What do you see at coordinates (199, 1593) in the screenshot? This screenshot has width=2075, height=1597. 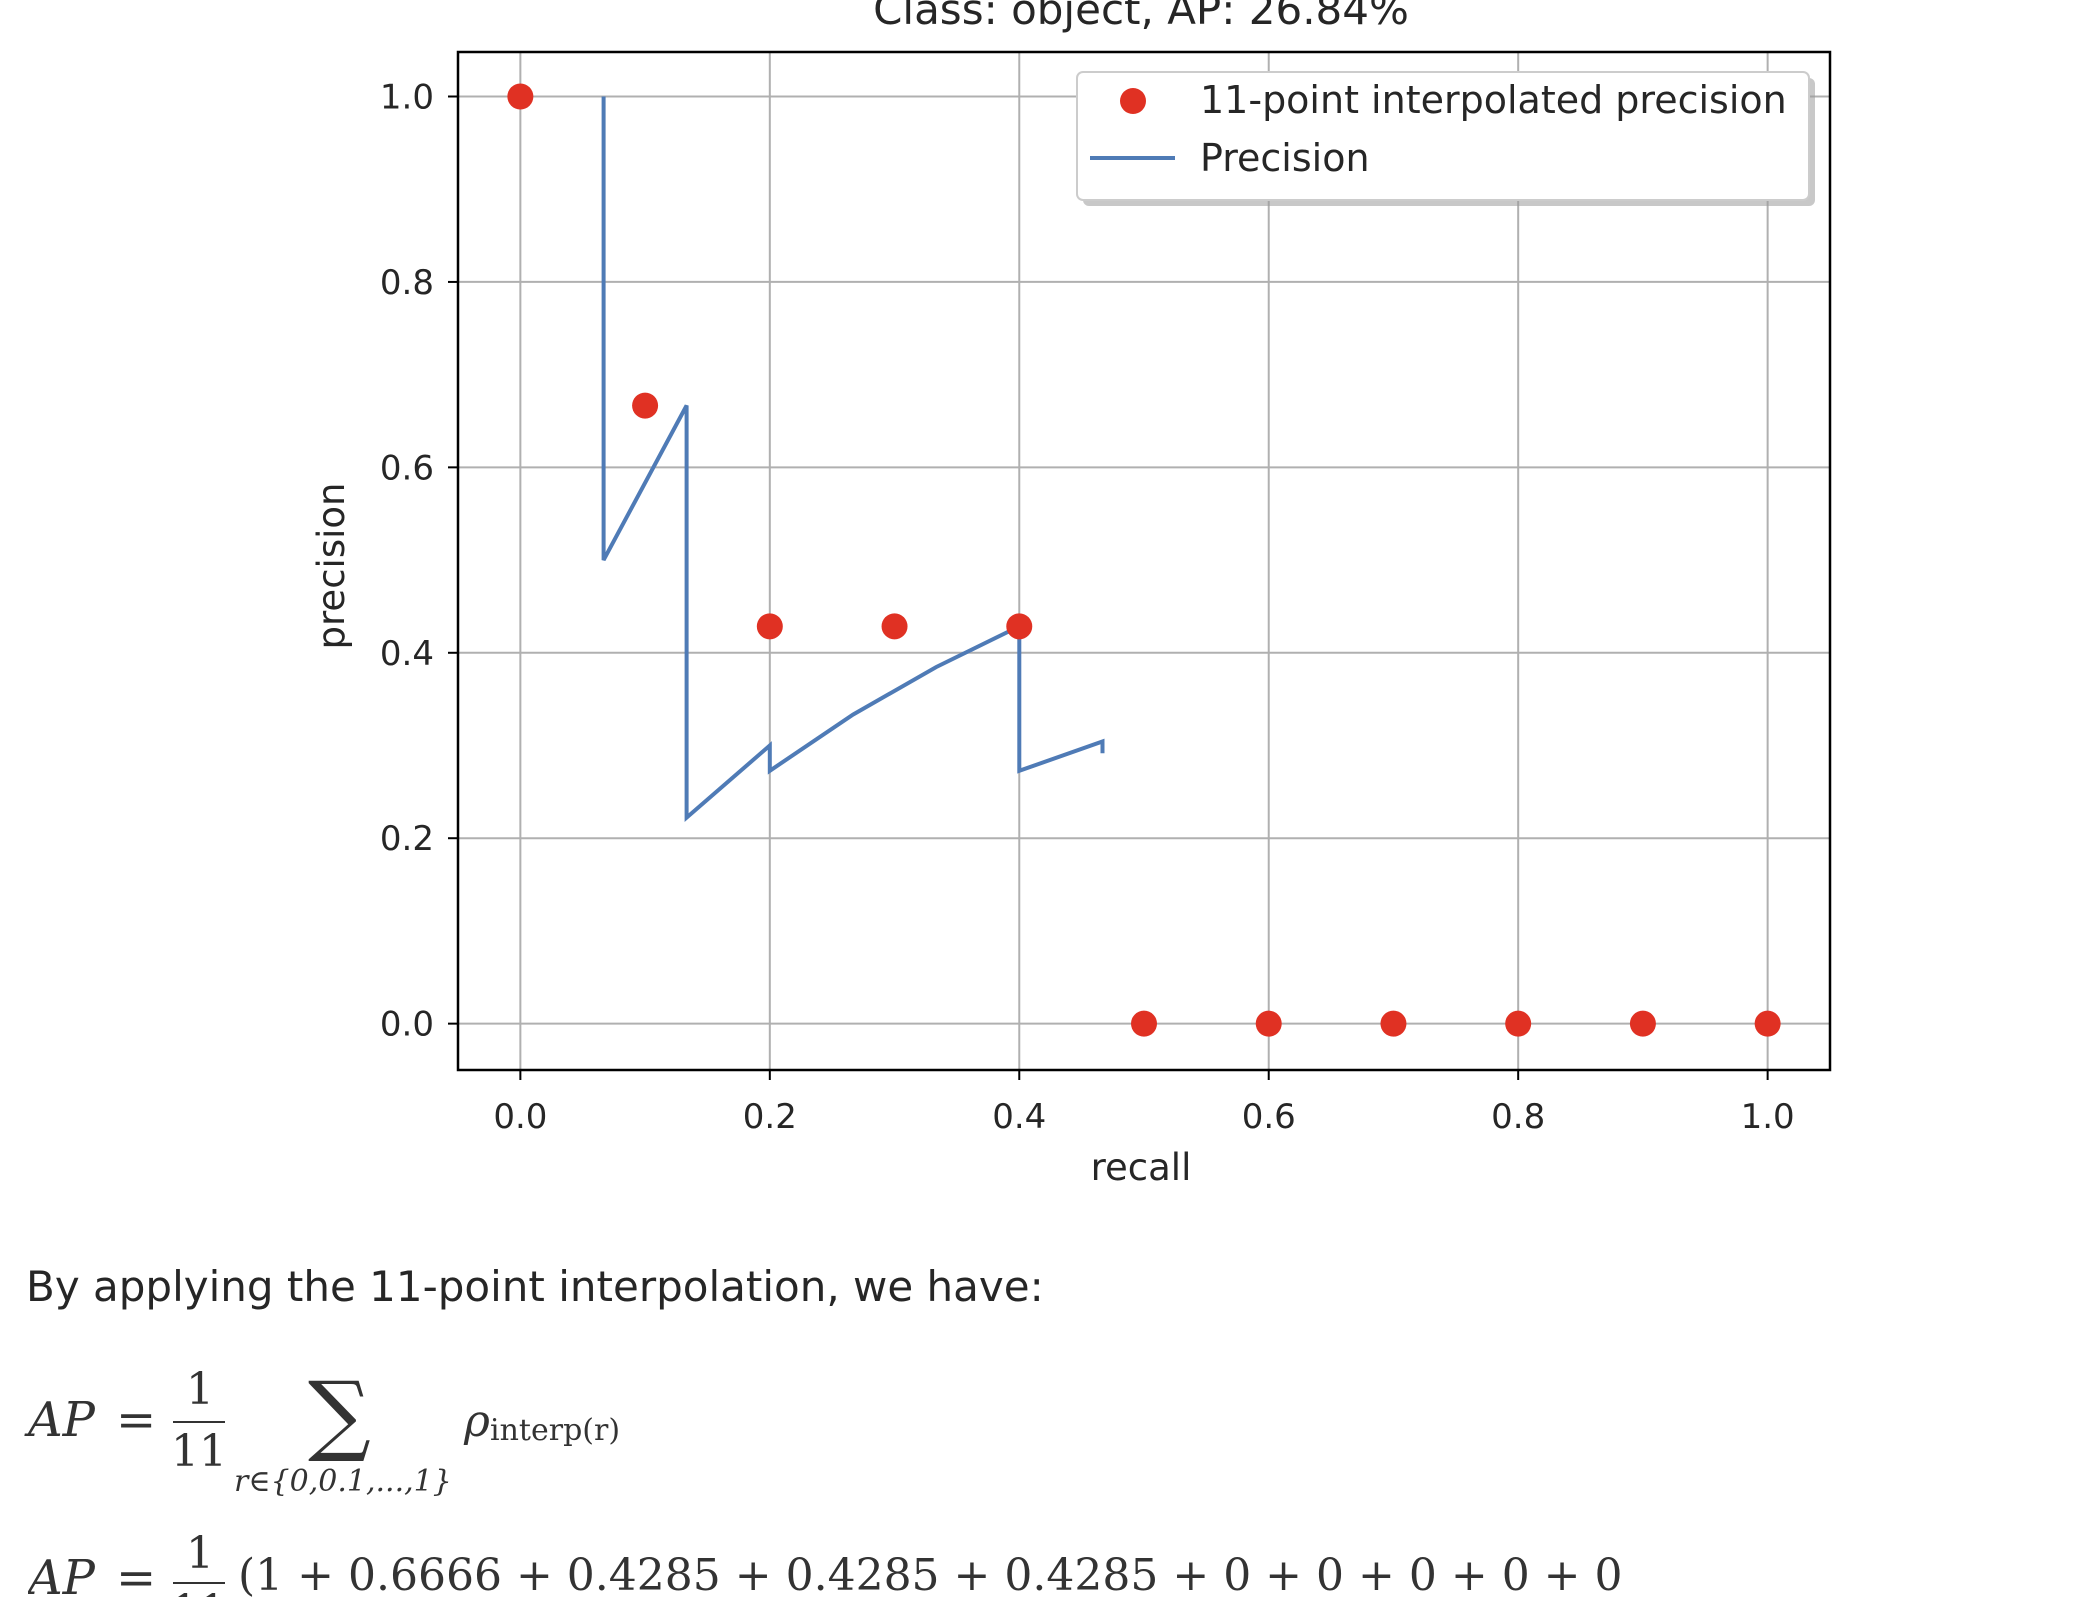 I see `eq2-fraction-denominator: 11` at bounding box center [199, 1593].